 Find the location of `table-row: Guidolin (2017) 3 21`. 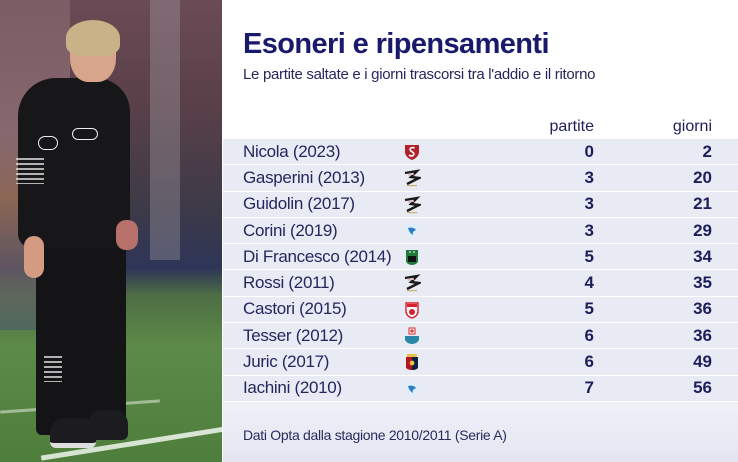

table-row: Guidolin (2017) 3 21 is located at coordinates (480, 204).